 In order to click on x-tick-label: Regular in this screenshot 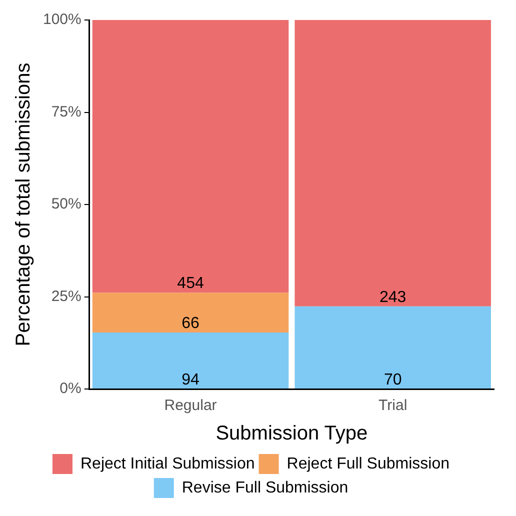, I will do `click(190, 405)`.